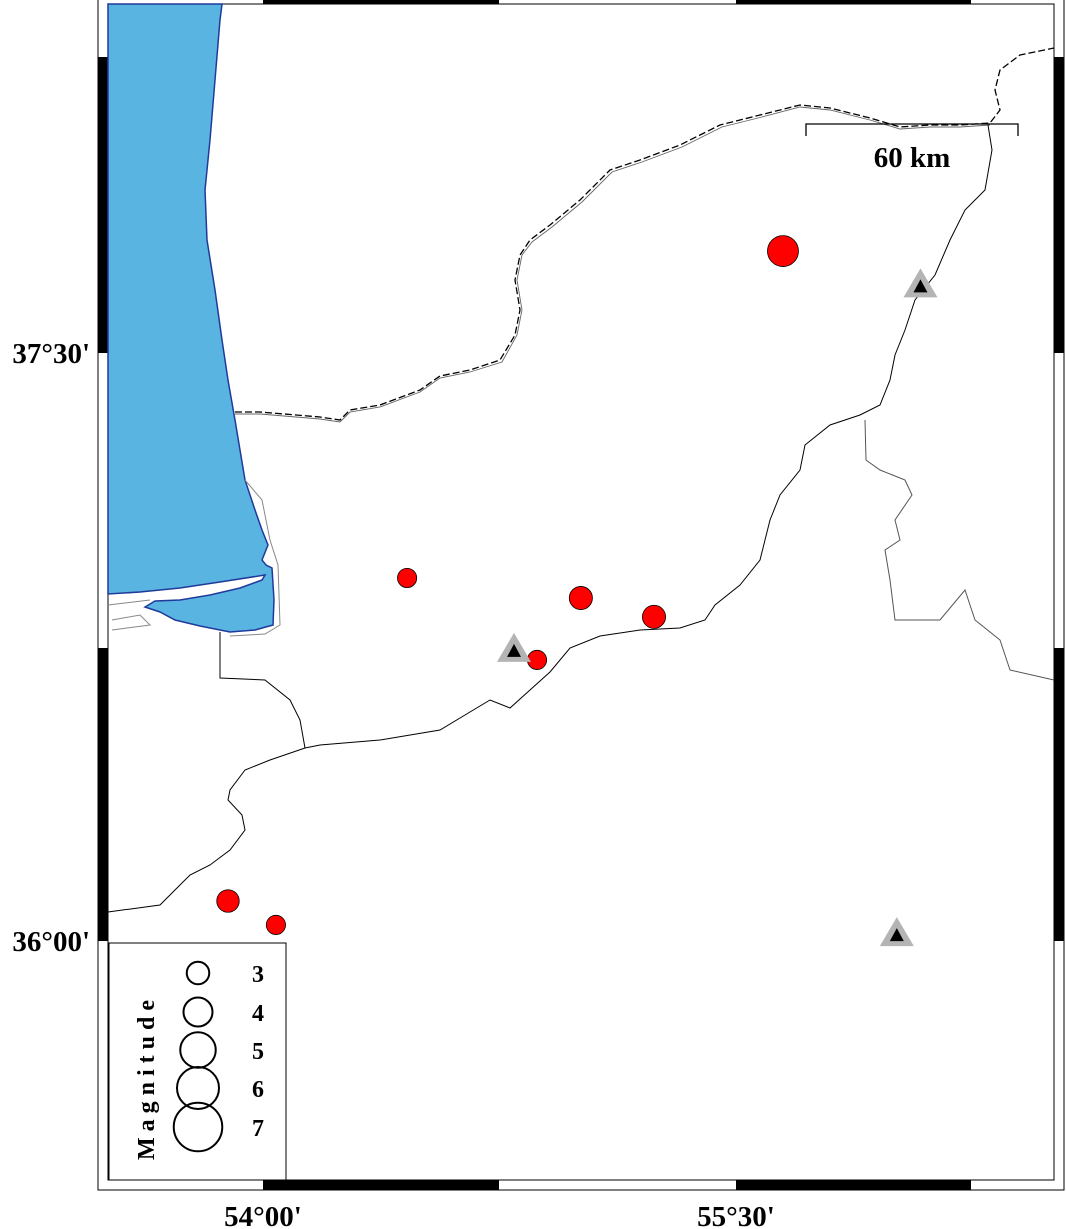 Image resolution: width=1066 pixels, height=1229 pixels. I want to click on legend-label: 7, so click(258, 1129).